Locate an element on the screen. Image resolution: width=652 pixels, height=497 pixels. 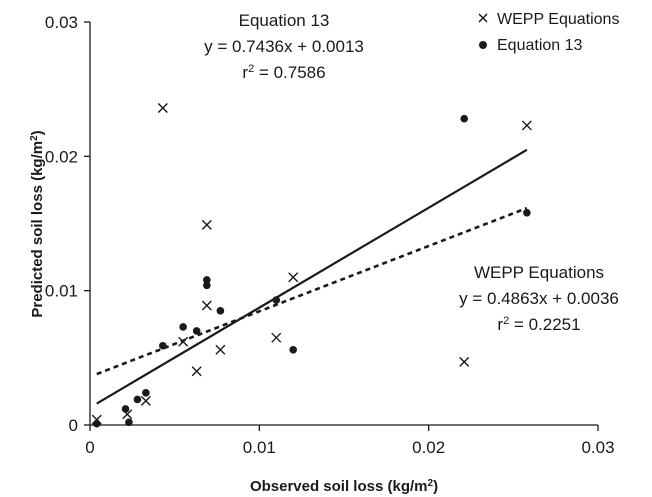
wepp-fit-r2: r2 = 0.2251 is located at coordinates (538, 324).